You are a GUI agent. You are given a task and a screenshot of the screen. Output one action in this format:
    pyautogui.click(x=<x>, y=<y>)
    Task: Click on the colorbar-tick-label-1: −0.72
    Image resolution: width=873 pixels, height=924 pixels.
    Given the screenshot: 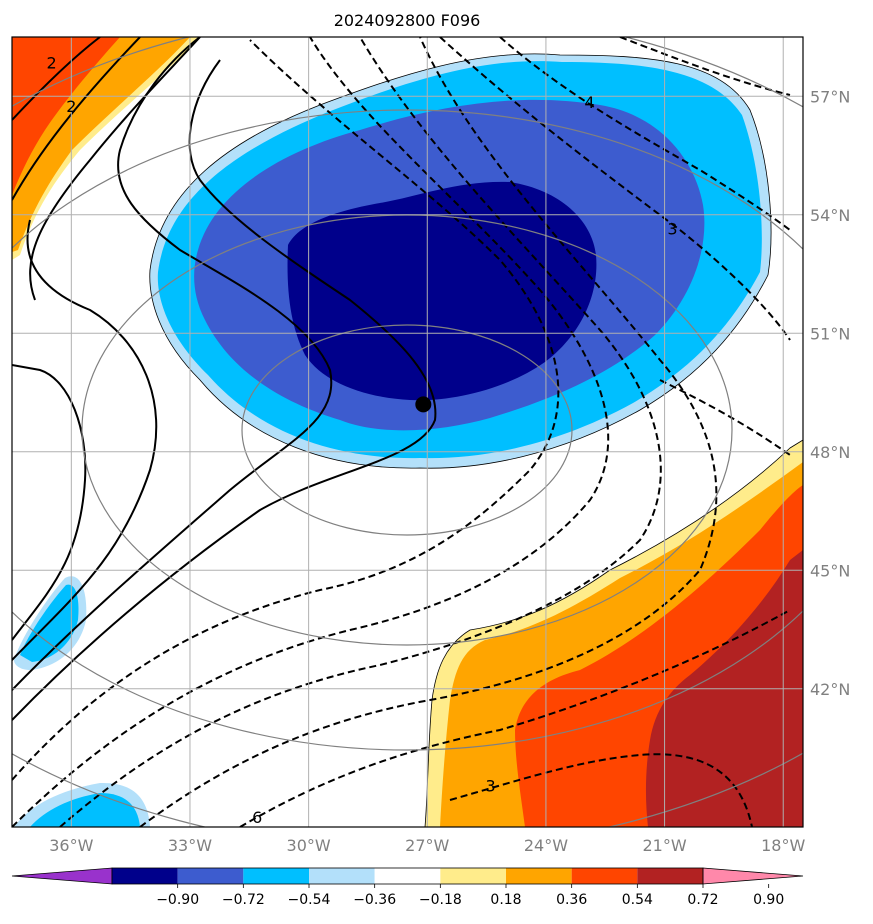 What is the action you would take?
    pyautogui.click(x=243, y=900)
    